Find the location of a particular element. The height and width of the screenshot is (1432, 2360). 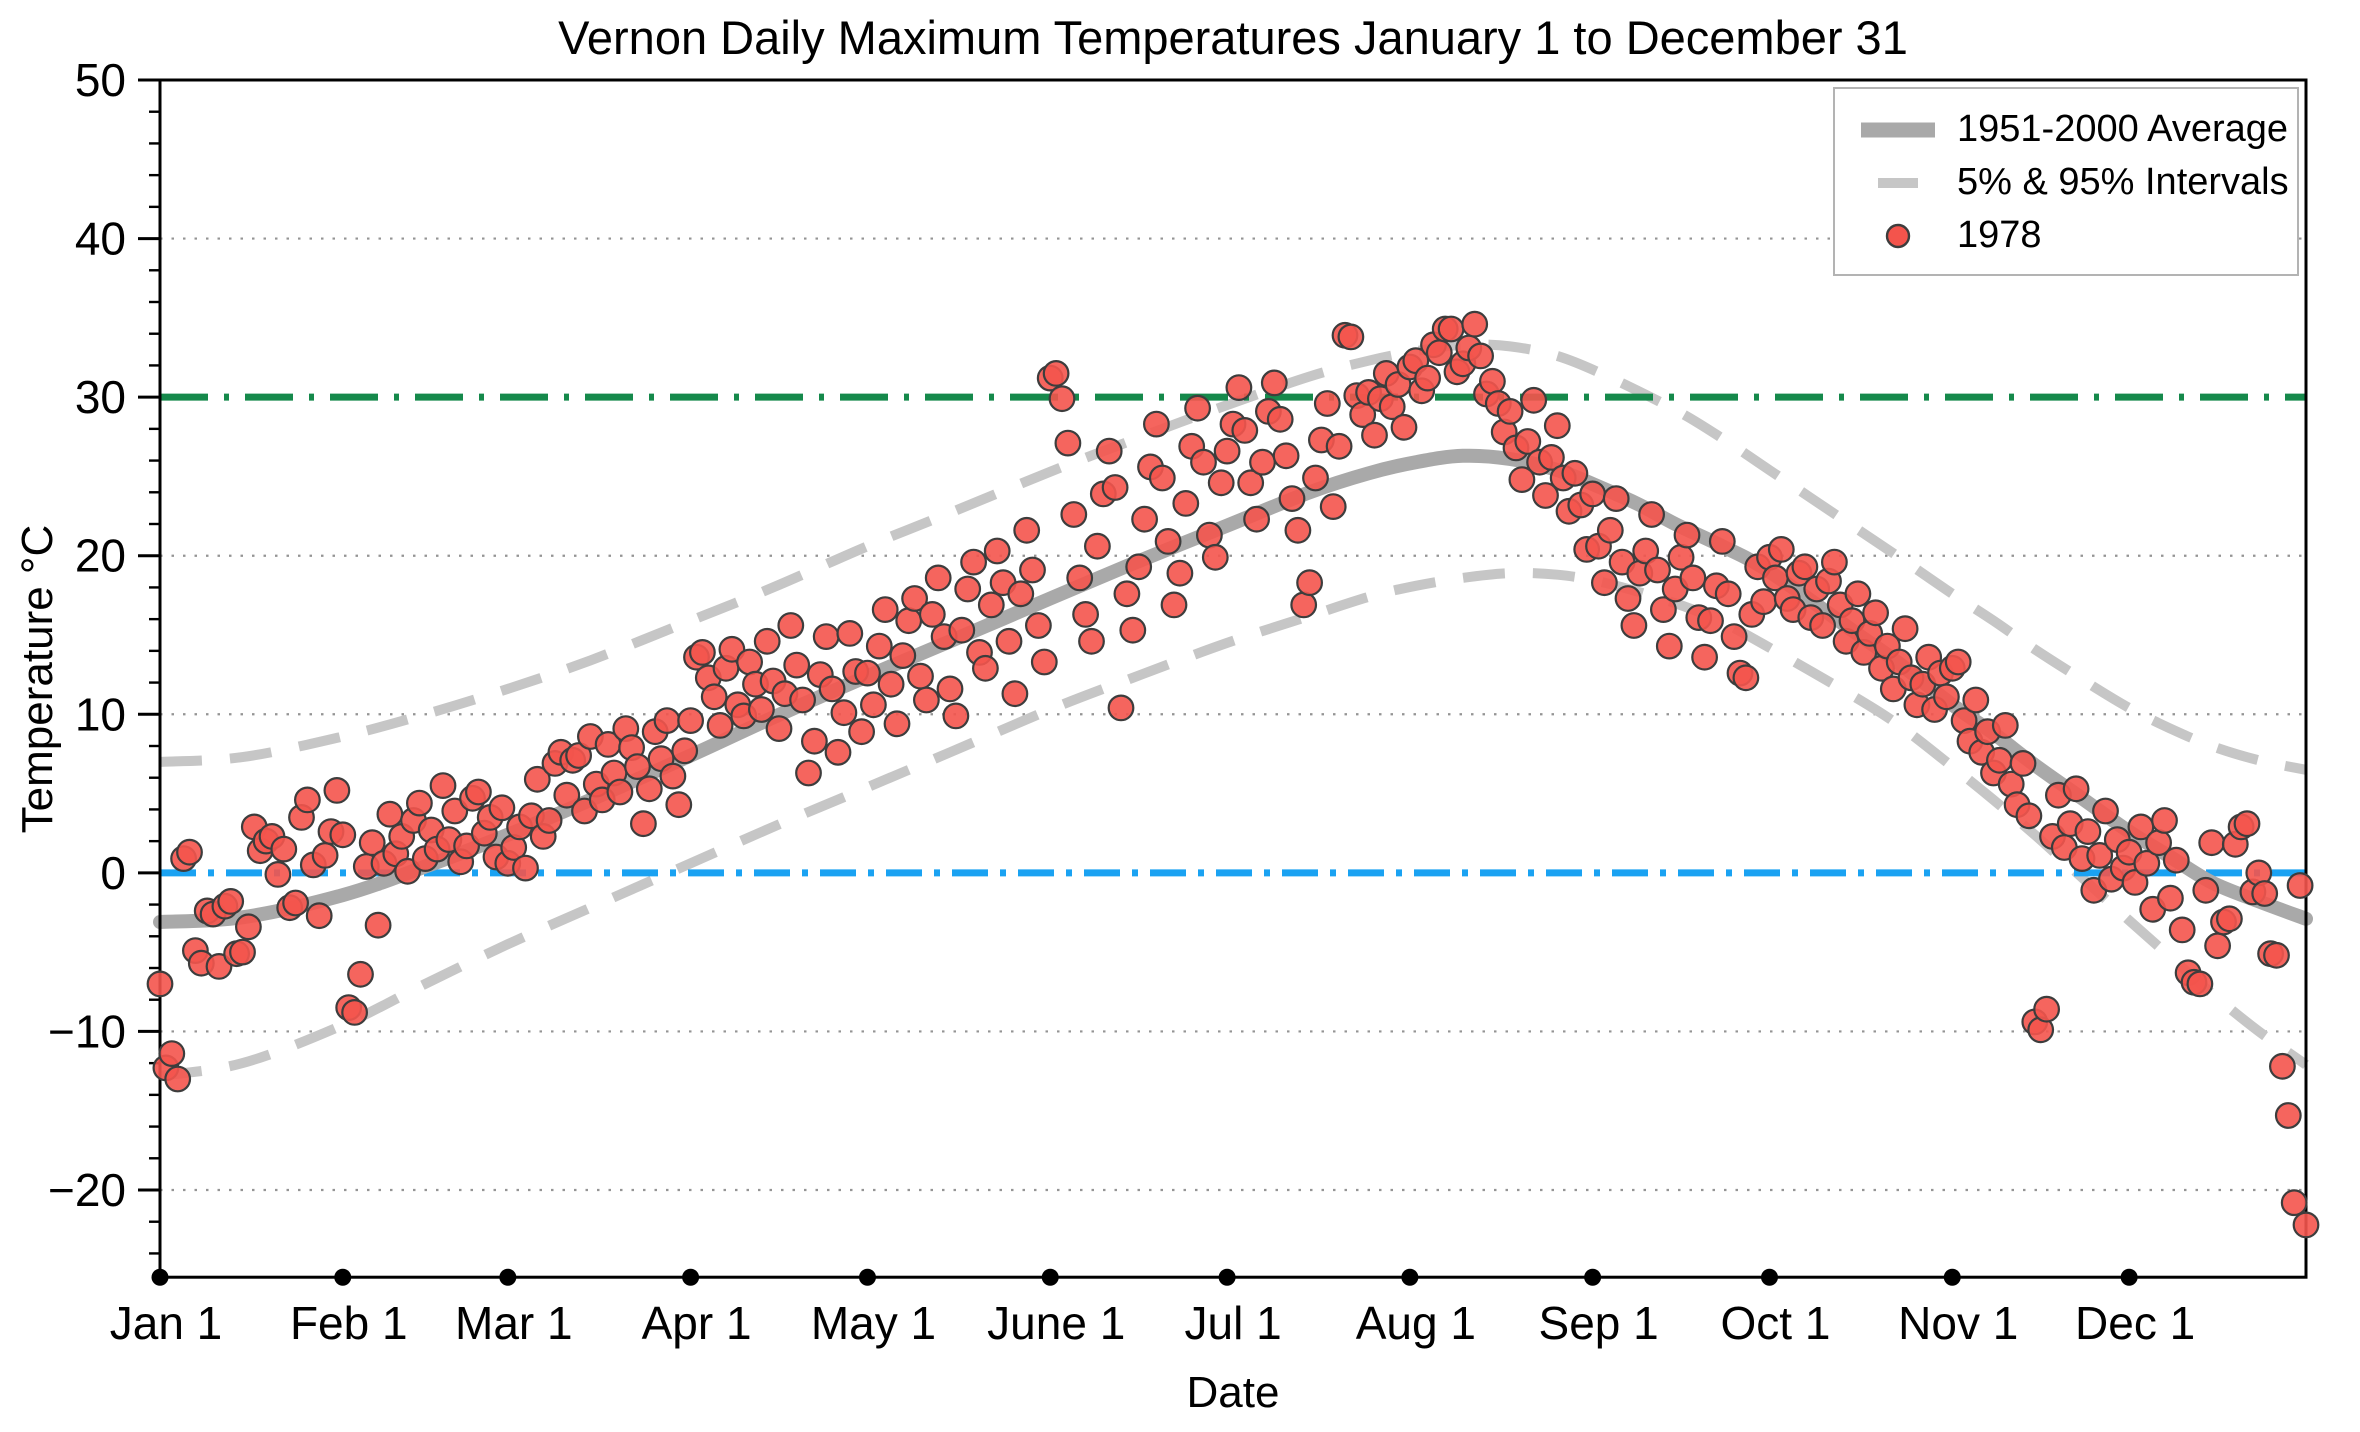

y-tick-label: −20 is located at coordinates (87, 1190).